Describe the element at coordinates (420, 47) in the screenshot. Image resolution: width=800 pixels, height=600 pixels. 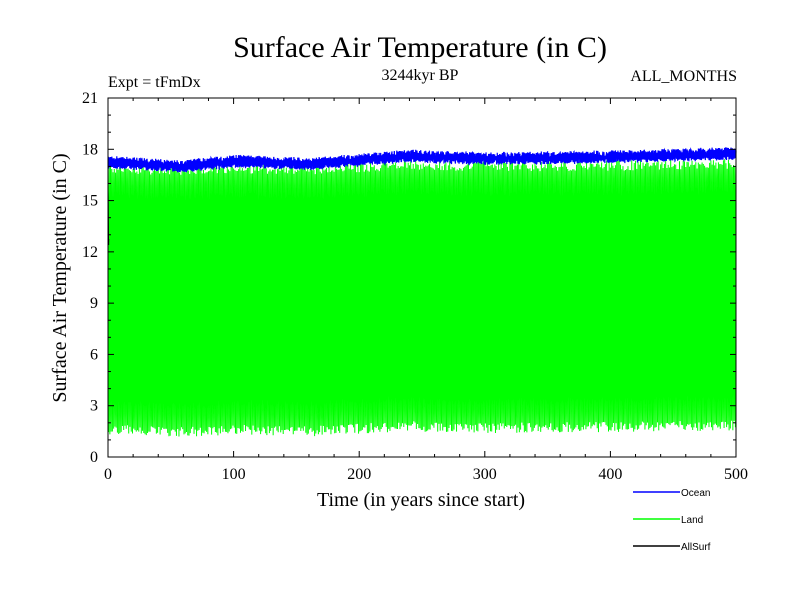
I see `chart-title: Surface Air Temperature (in C)` at that location.